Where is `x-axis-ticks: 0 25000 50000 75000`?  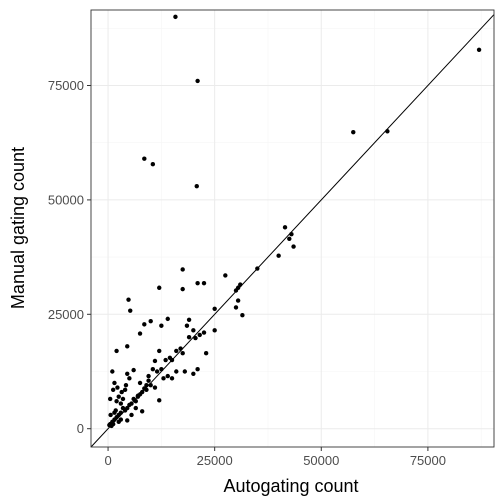 x-axis-ticks: 0 25000 50000 75000 is located at coordinates (275, 457).